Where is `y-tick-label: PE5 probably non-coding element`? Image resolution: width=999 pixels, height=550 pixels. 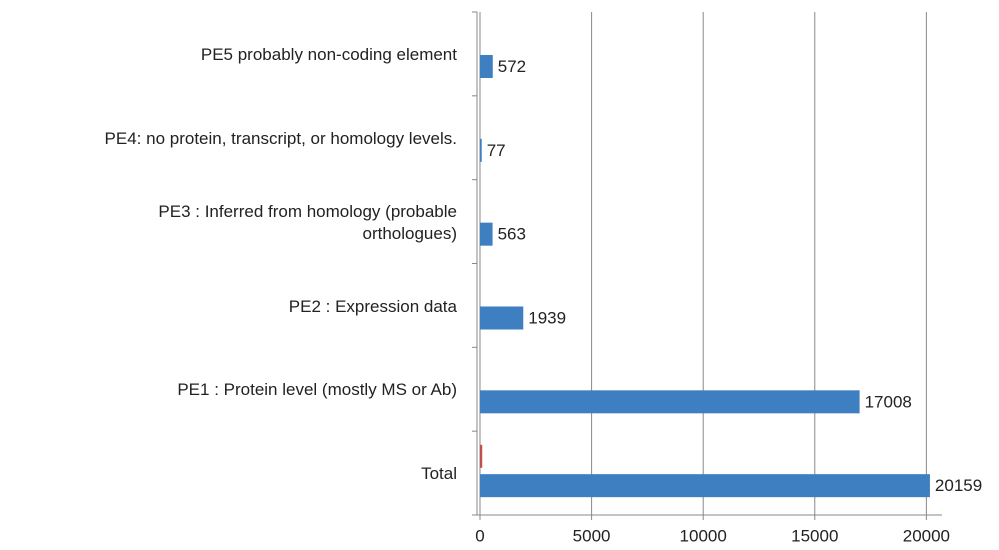
y-tick-label: PE5 probably non-coding element is located at coordinates (328, 54).